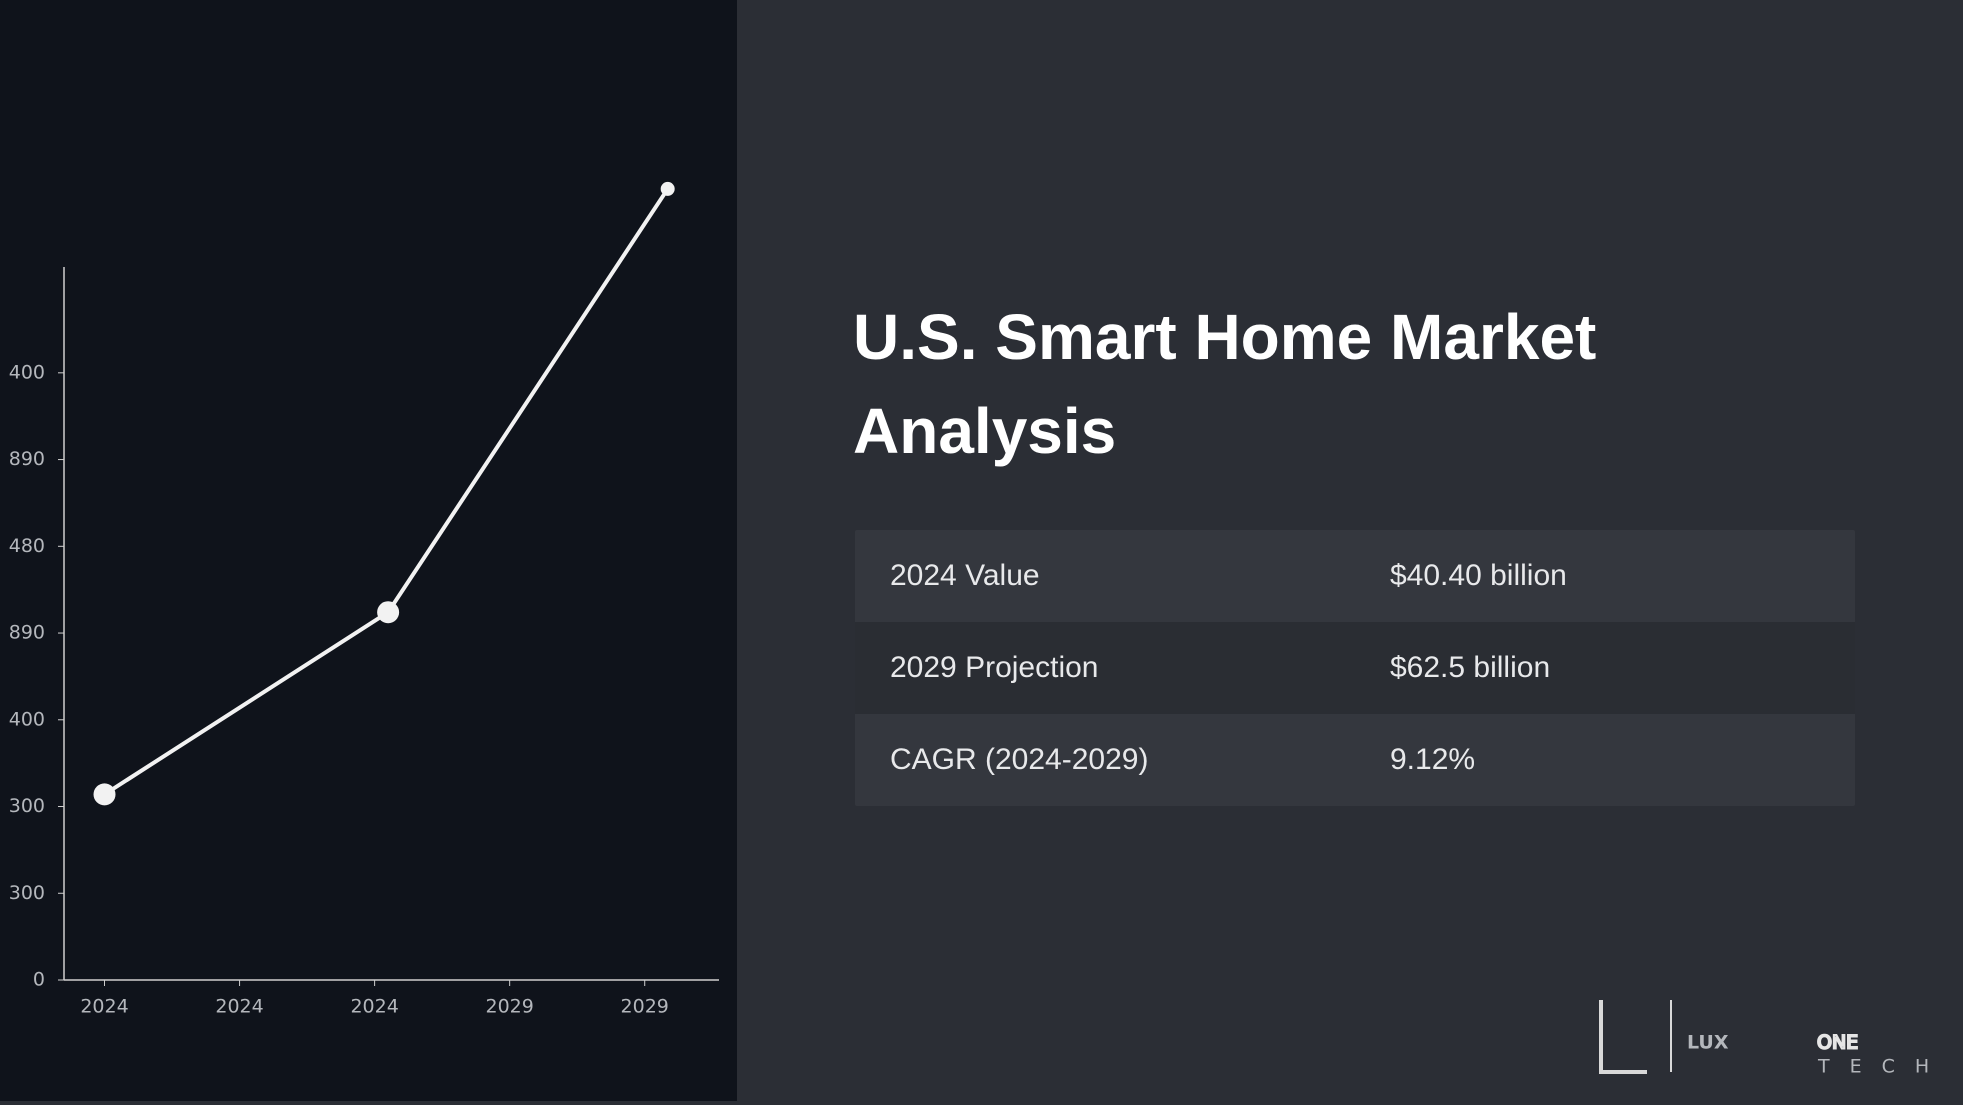  What do you see at coordinates (1881, 1066) in the screenshot?
I see `logo-tagline: TECH` at bounding box center [1881, 1066].